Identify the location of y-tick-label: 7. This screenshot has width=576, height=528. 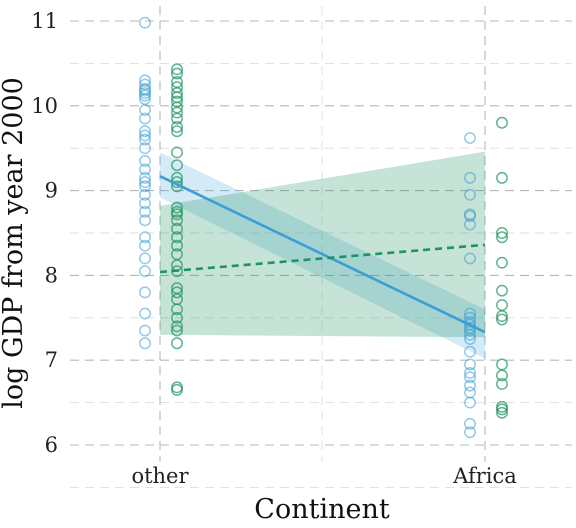
(51, 360).